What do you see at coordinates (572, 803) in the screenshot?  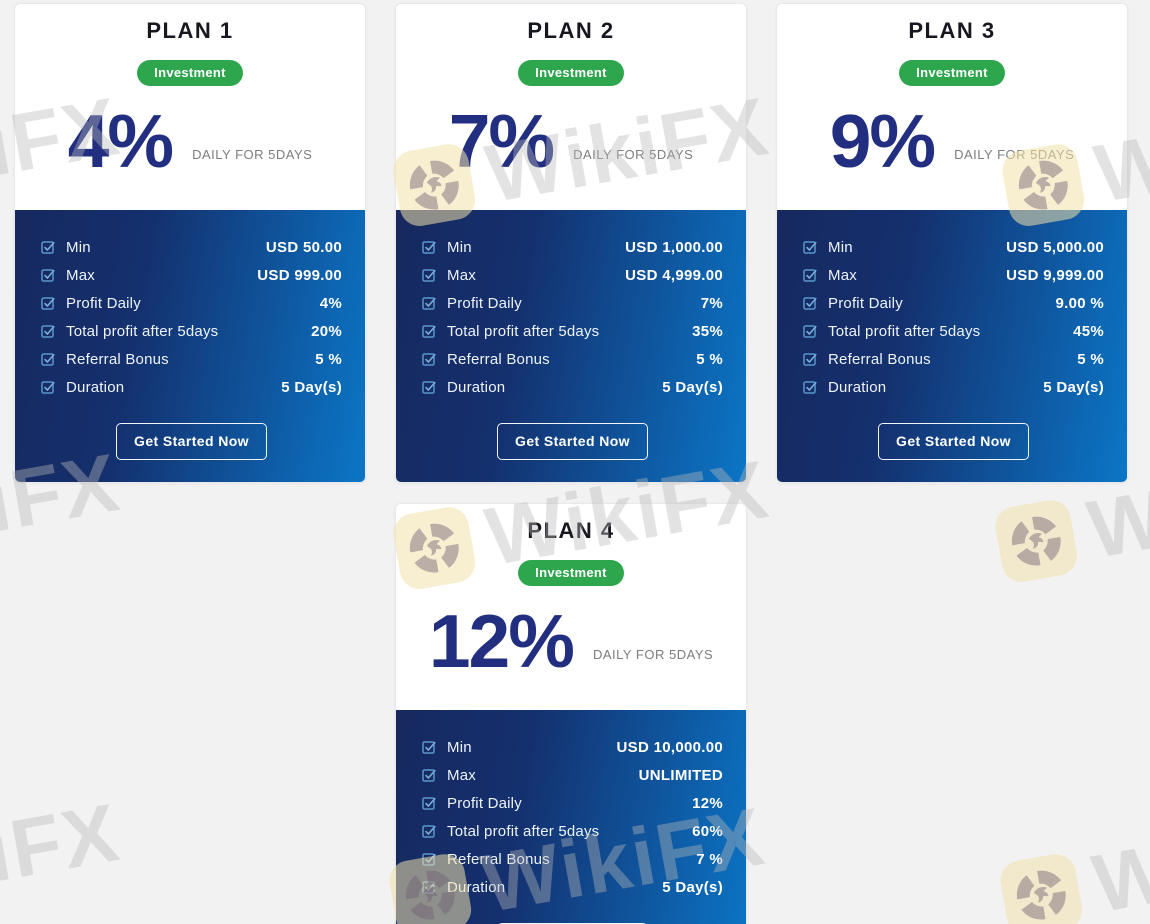 I see `feature-row: Profit Daily 12%` at bounding box center [572, 803].